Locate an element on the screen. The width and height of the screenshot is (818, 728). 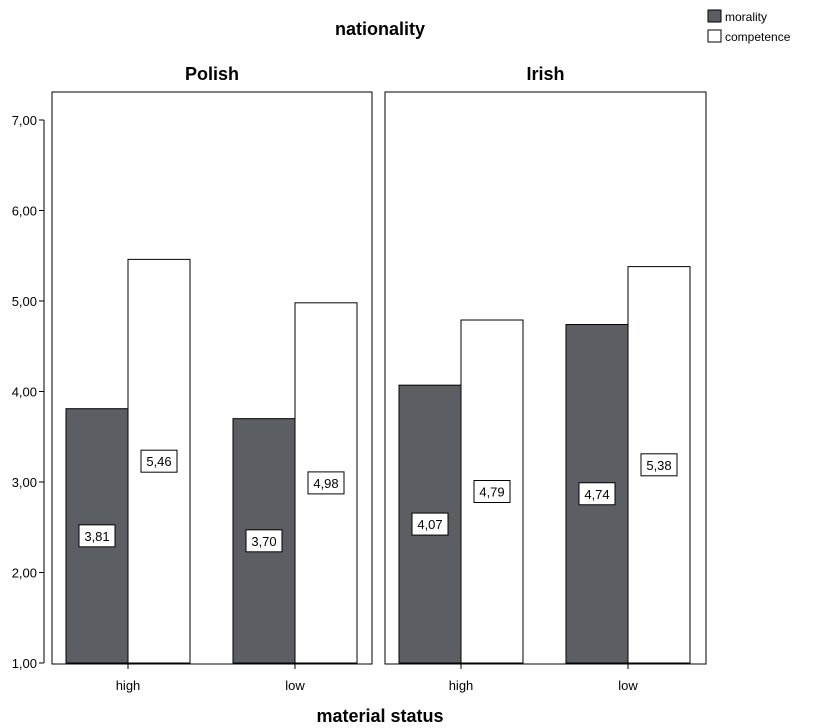
data-label-competence-high: 4,79 is located at coordinates (492, 492).